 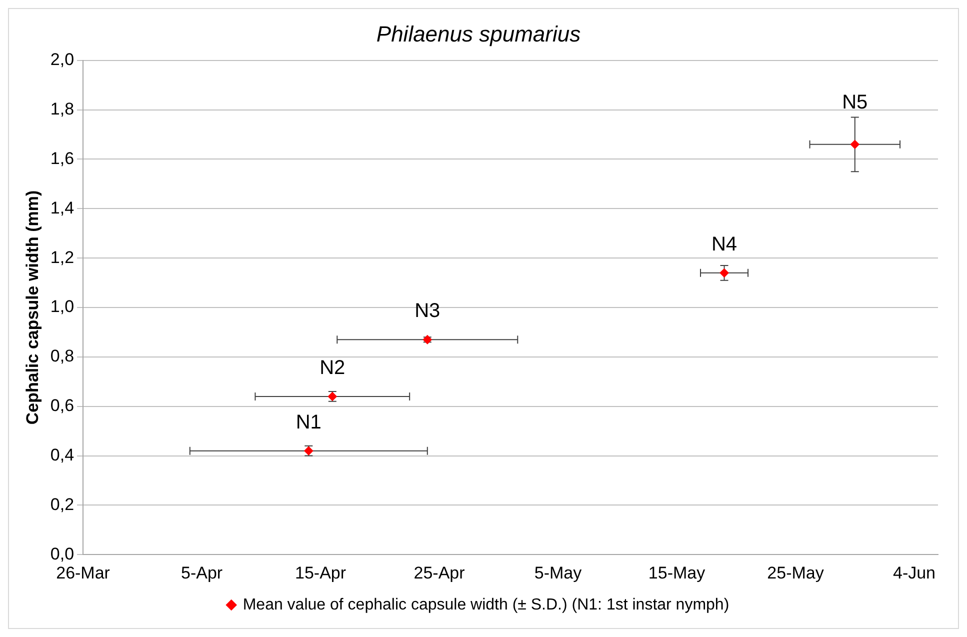 I want to click on annotation: N5, so click(x=855, y=103).